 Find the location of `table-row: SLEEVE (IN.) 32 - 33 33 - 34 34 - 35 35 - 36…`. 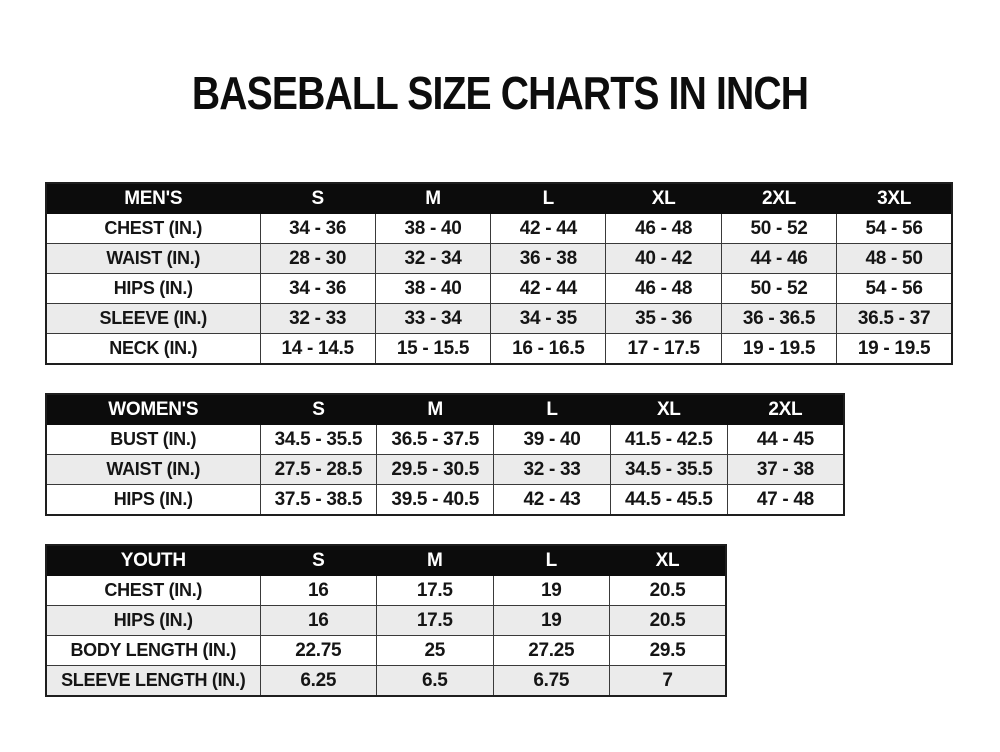

table-row: SLEEVE (IN.) 32 - 33 33 - 34 34 - 35 35 - 36… is located at coordinates (499, 318).